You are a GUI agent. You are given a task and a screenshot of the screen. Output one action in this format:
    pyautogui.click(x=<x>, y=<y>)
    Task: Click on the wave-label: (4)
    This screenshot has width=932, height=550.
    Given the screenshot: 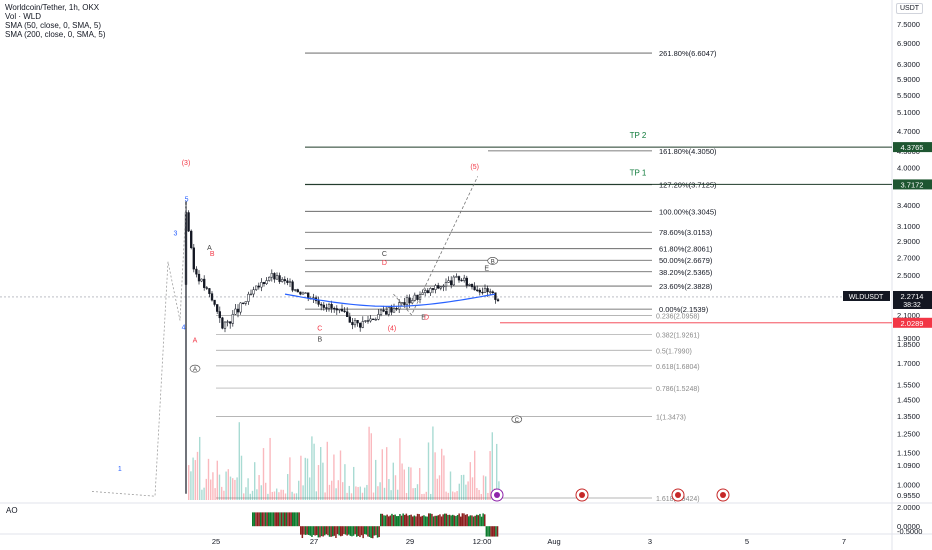 What is the action you would take?
    pyautogui.click(x=392, y=329)
    